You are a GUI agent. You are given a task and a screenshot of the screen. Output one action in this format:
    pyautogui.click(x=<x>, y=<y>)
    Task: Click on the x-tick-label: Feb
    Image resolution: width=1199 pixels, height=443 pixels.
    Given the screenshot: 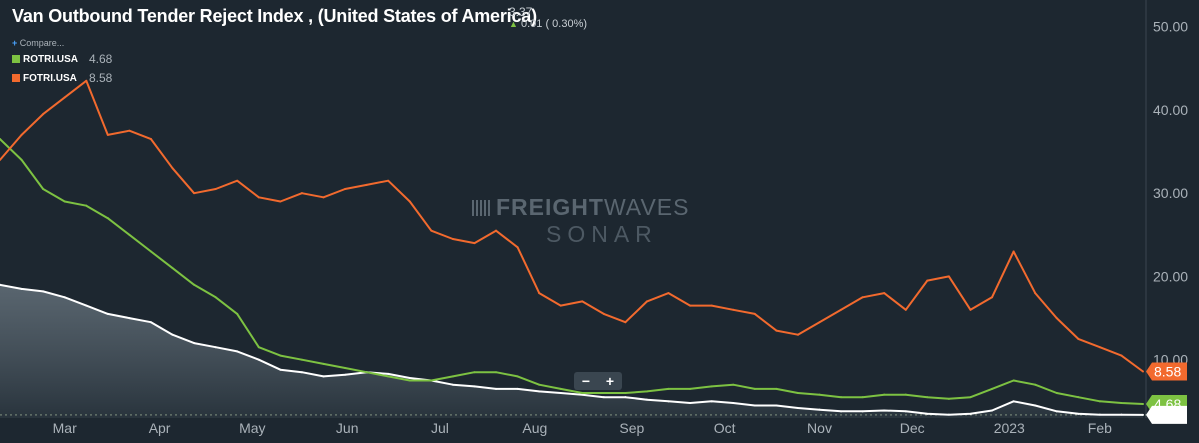 What is the action you would take?
    pyautogui.click(x=1100, y=428)
    